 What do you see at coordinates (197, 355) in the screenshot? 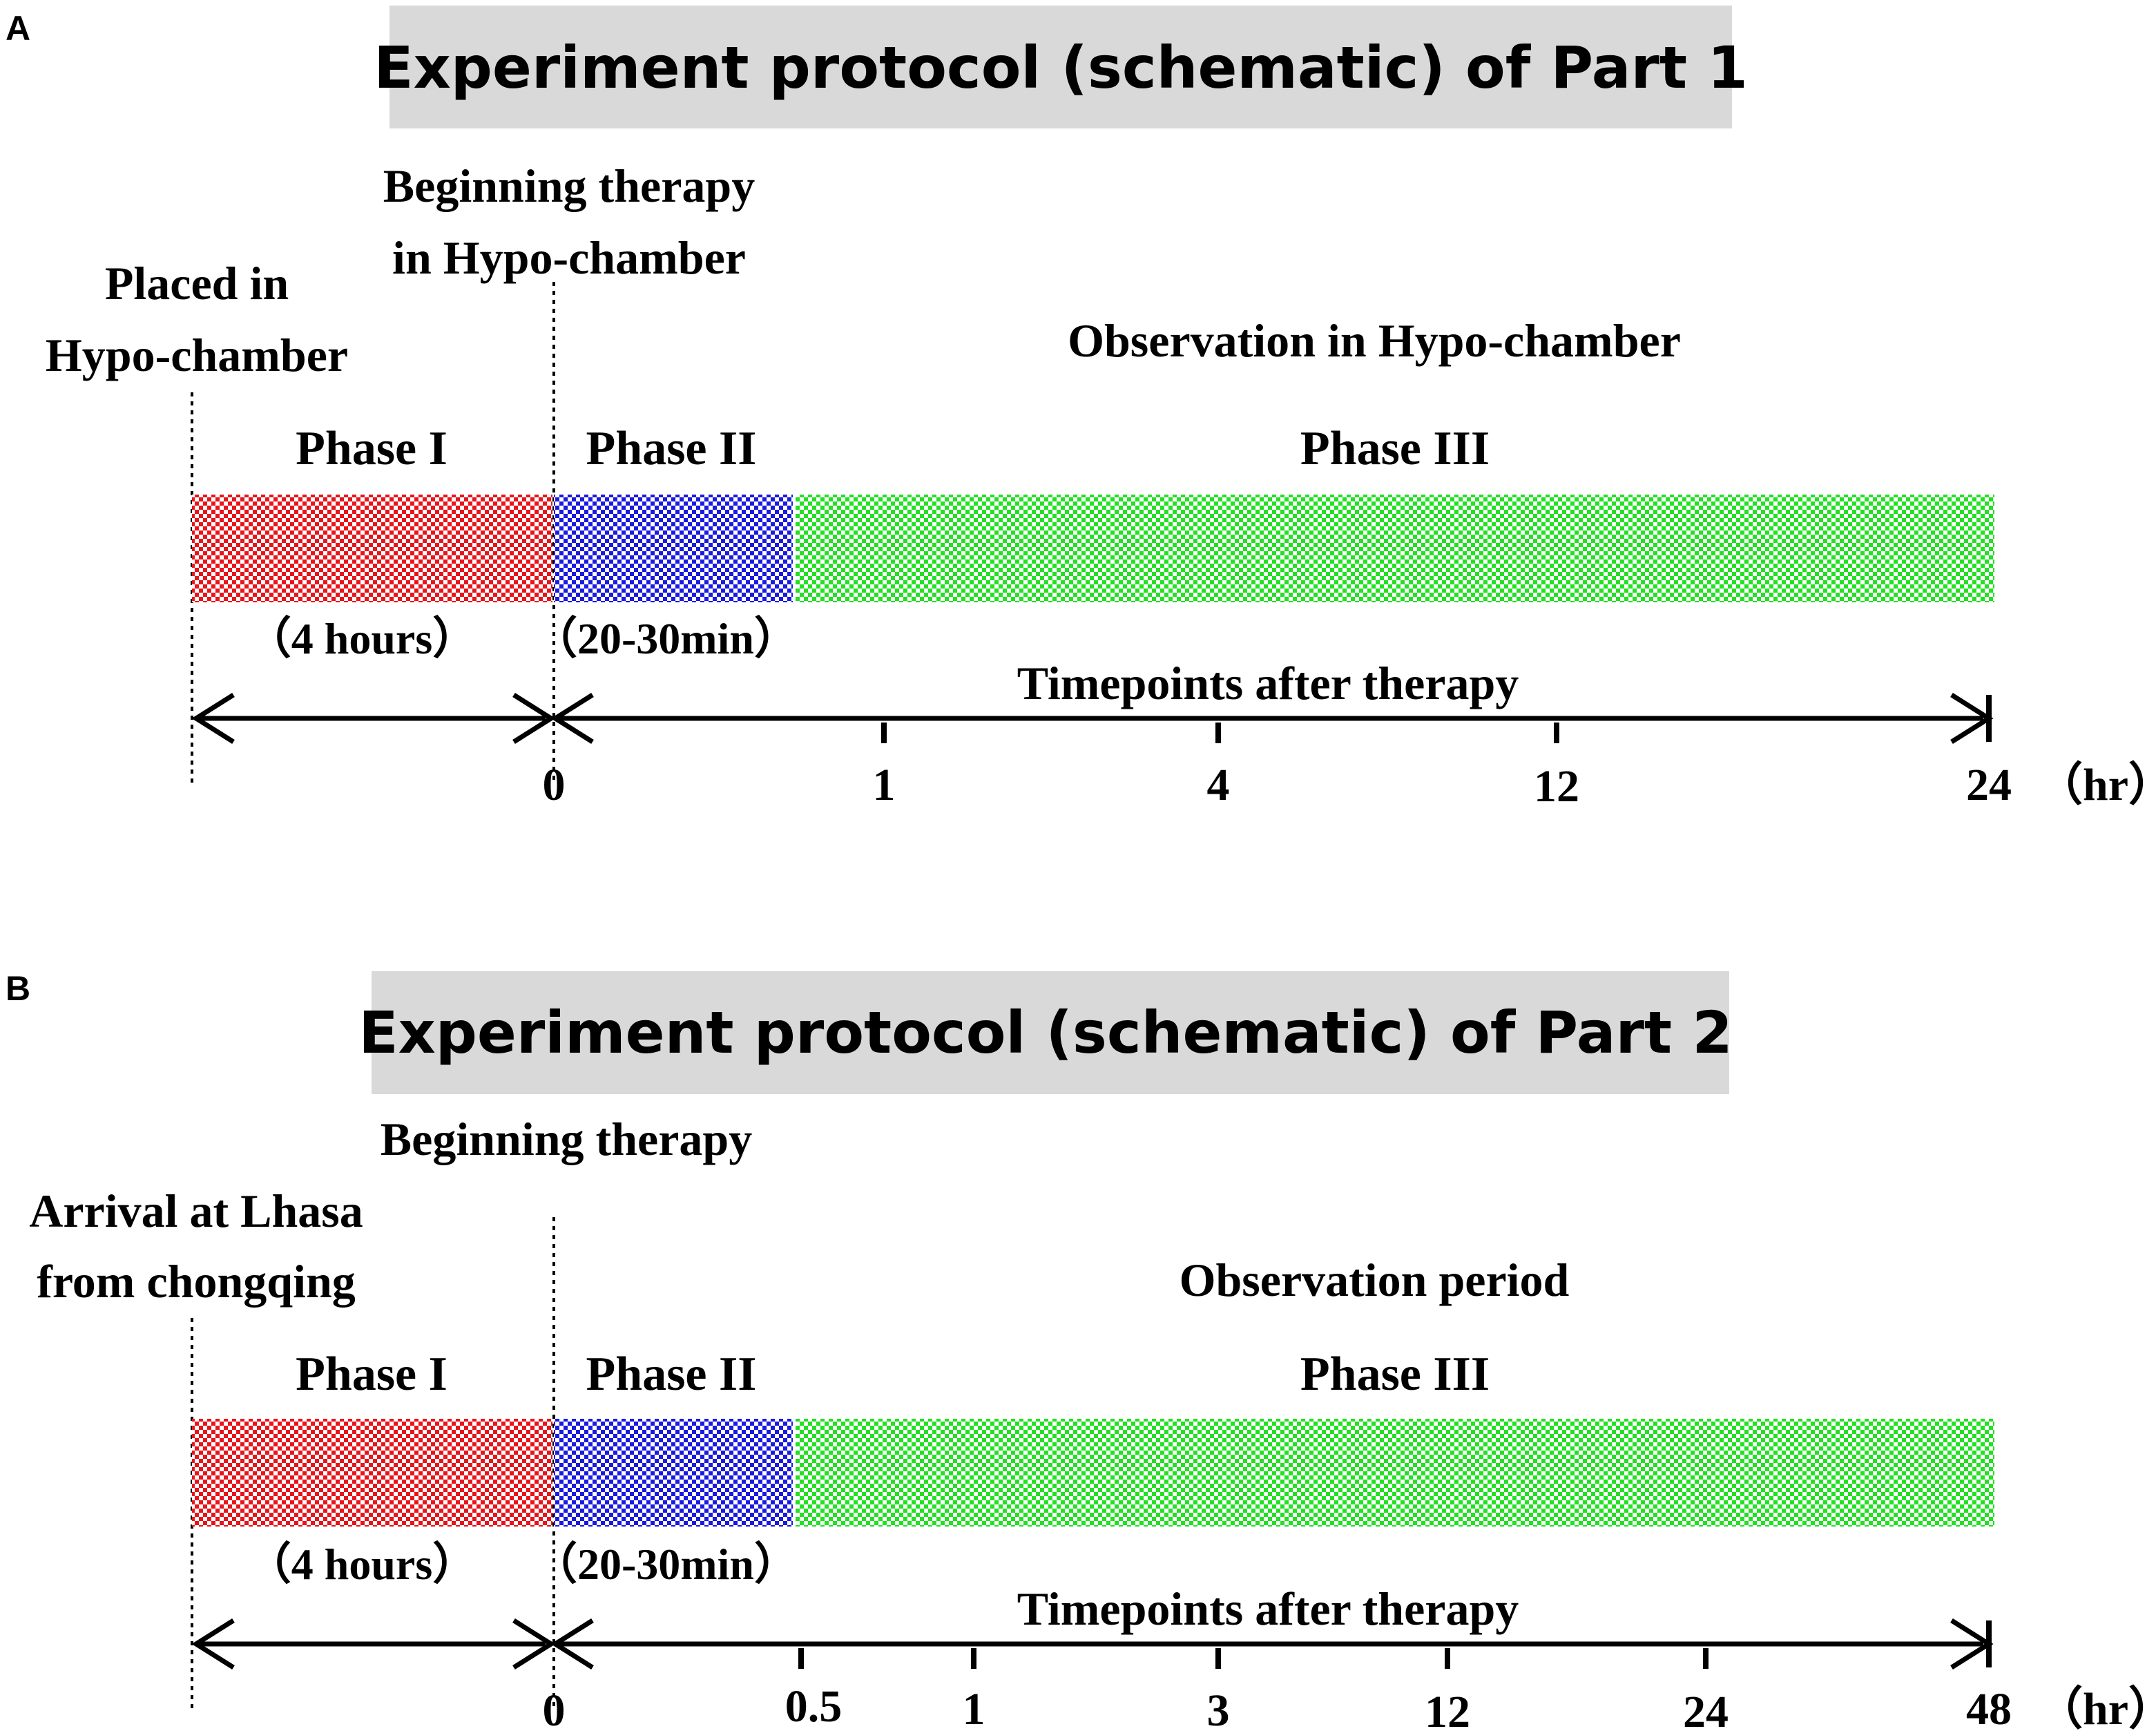
I see `start-label-line2: Hypo-chamber` at bounding box center [197, 355].